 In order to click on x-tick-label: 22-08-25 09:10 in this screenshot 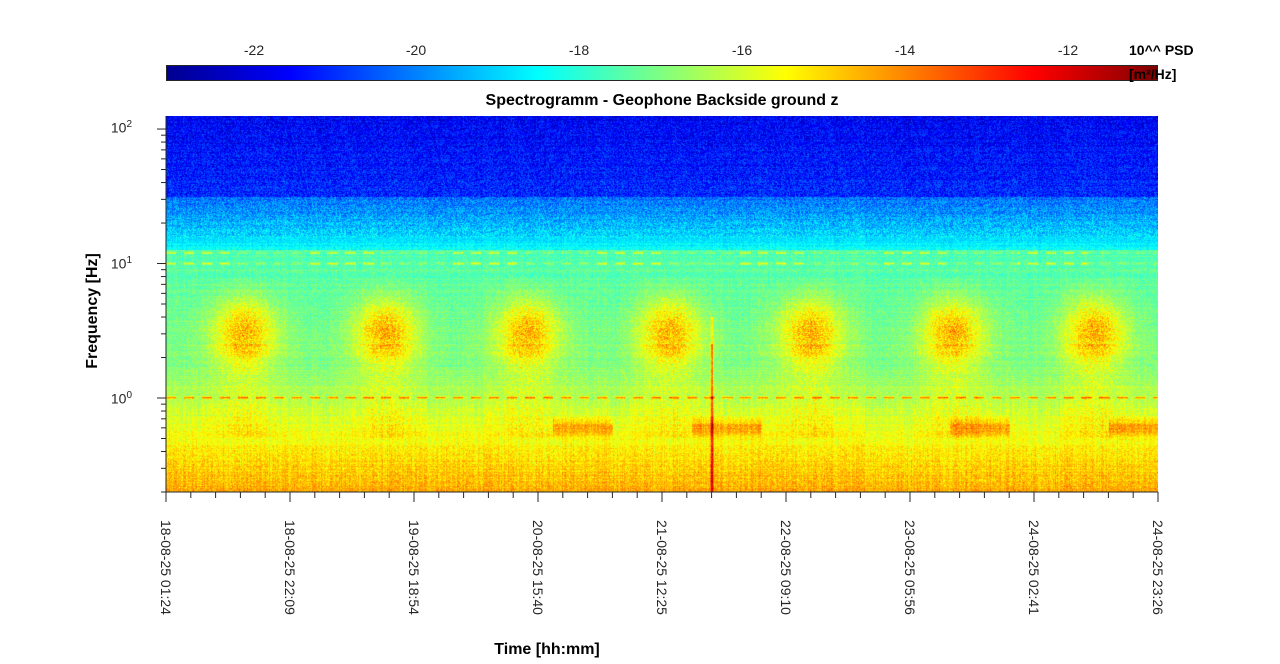, I will do `click(786, 567)`.